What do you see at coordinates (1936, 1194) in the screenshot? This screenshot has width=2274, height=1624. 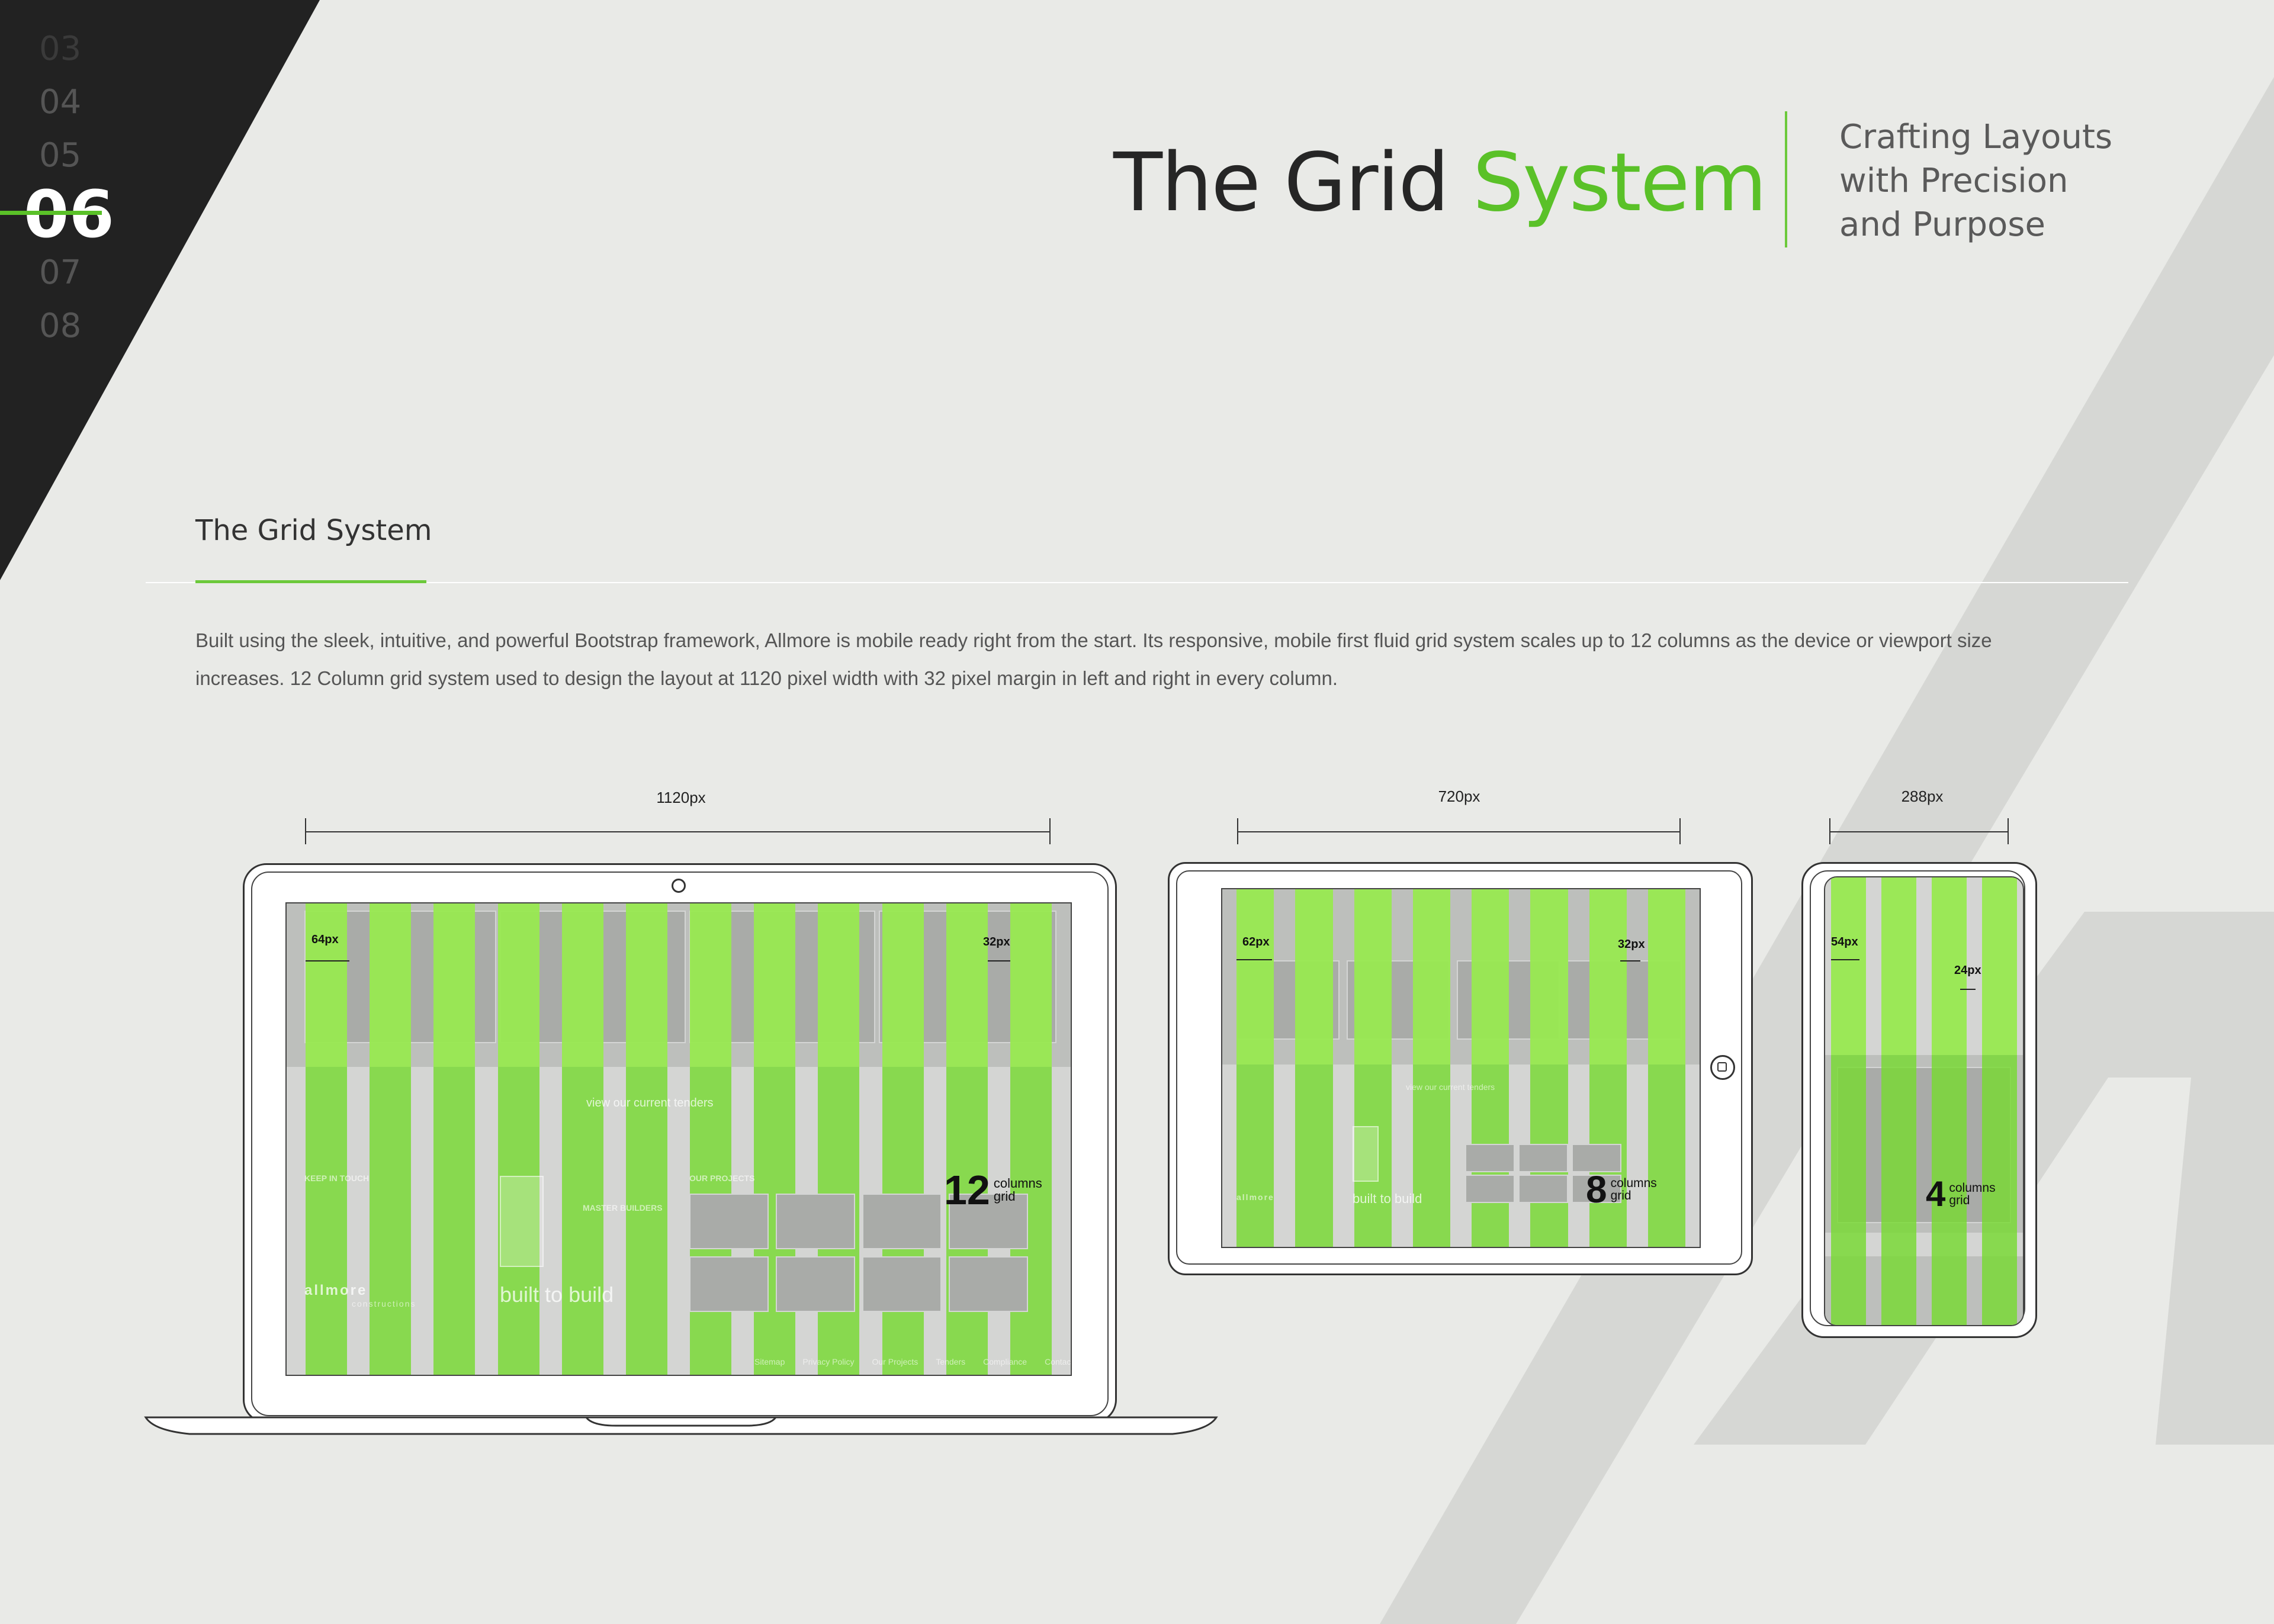 I see `grid-count: 4` at bounding box center [1936, 1194].